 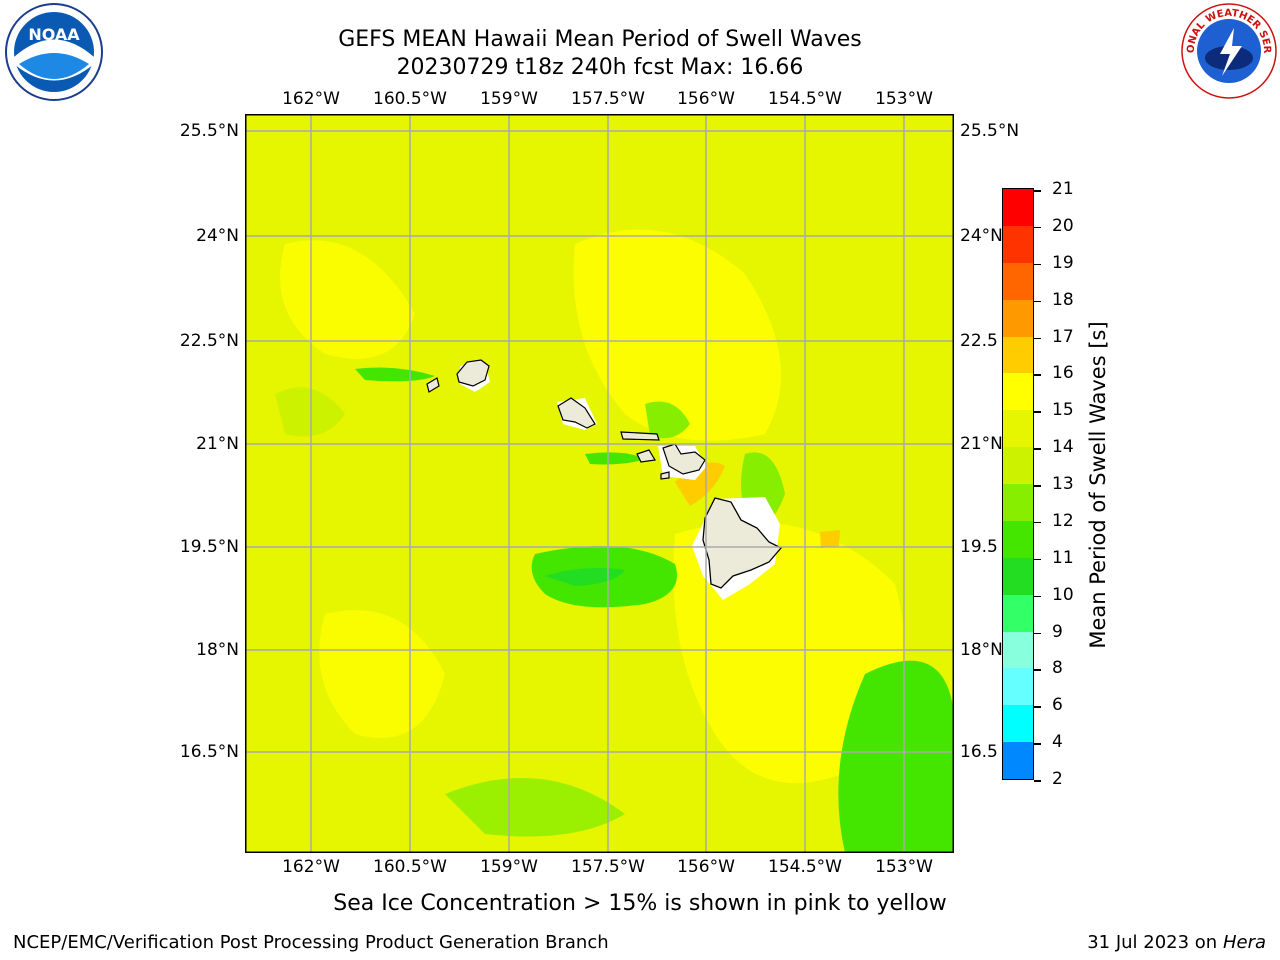 What do you see at coordinates (1057, 742) in the screenshot?
I see `colorbar-tick-label: 4` at bounding box center [1057, 742].